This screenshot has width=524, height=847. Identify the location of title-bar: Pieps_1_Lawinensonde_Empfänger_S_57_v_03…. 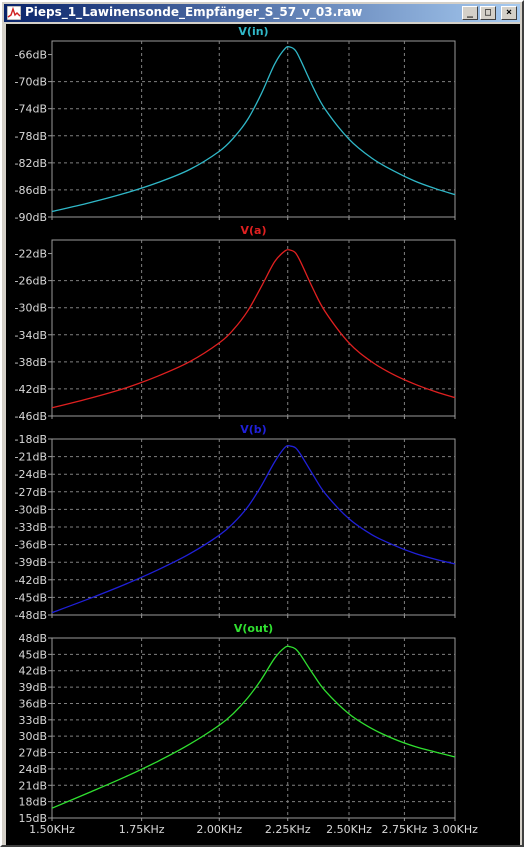
(262, 13).